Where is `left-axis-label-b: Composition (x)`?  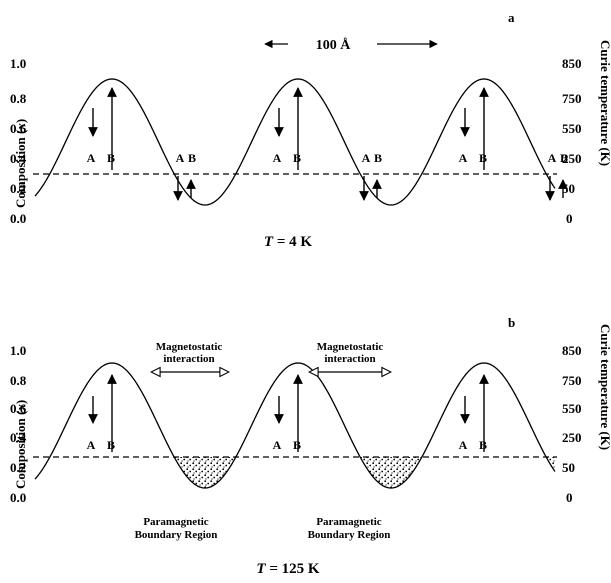
left-axis-label-b: Composition (x) is located at coordinates (20, 444).